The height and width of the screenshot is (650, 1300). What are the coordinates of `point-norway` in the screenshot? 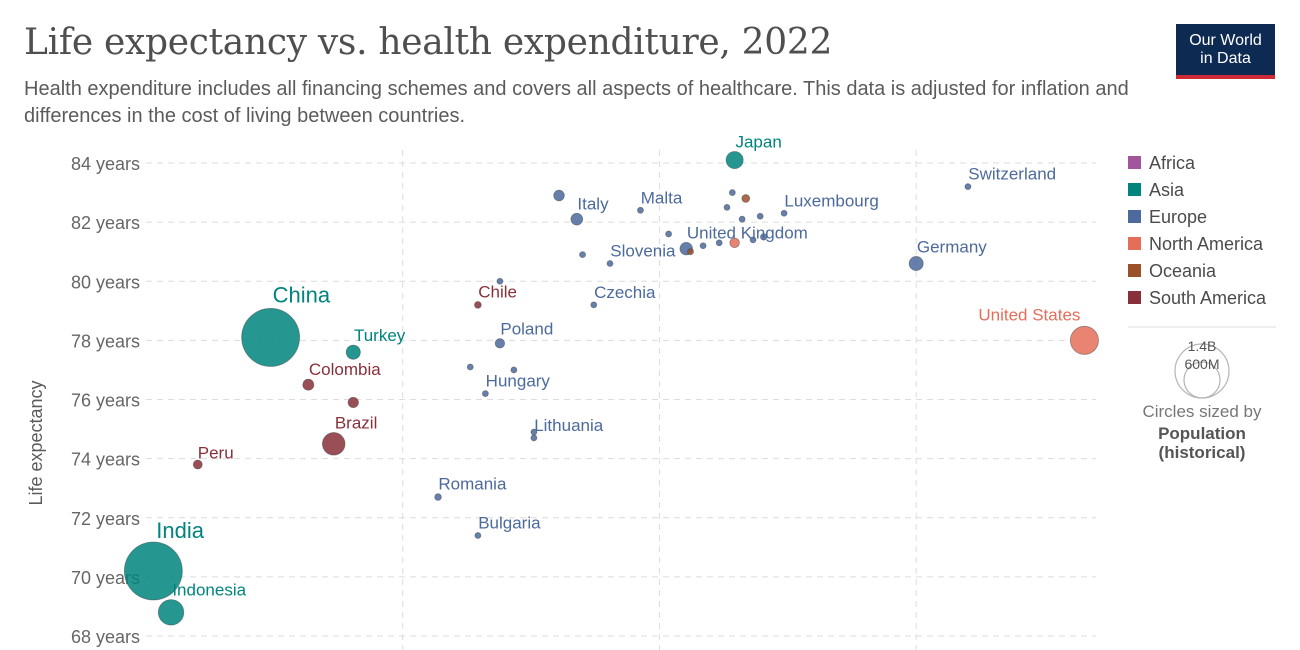 It's located at (727, 207).